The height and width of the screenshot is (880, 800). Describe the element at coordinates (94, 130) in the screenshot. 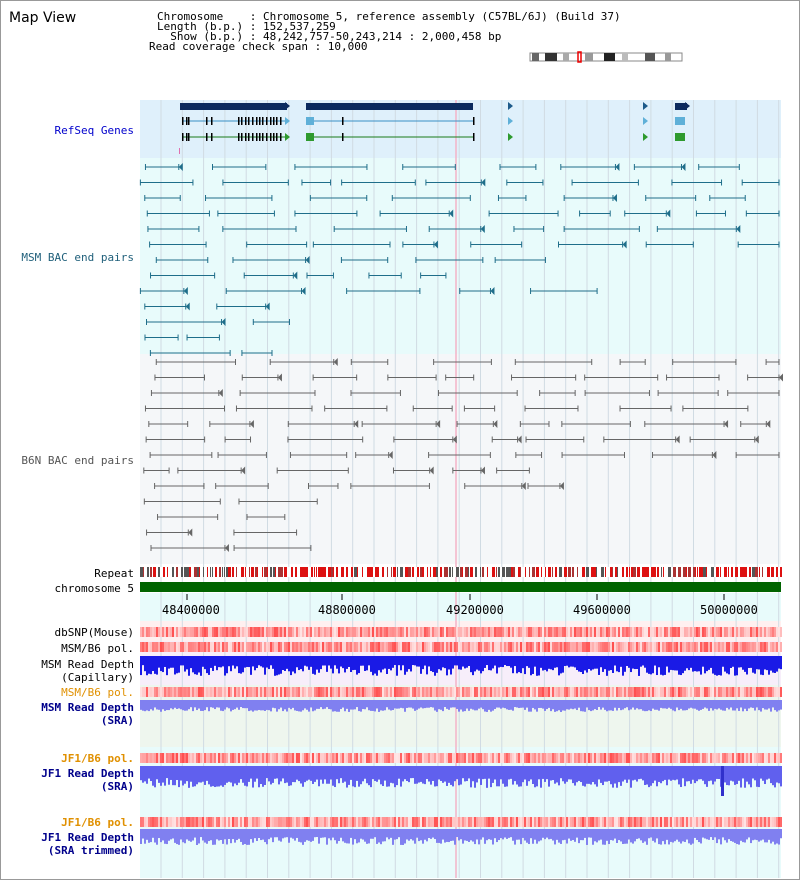

I see `refseq-genes-label: RefSeq Genes` at that location.